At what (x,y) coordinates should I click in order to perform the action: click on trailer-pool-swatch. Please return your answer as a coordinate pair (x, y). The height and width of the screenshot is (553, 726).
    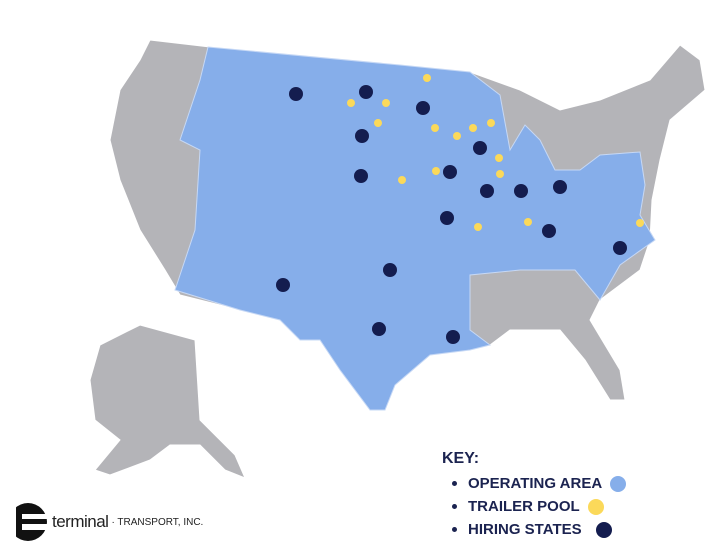
    Looking at the image, I should click on (595, 506).